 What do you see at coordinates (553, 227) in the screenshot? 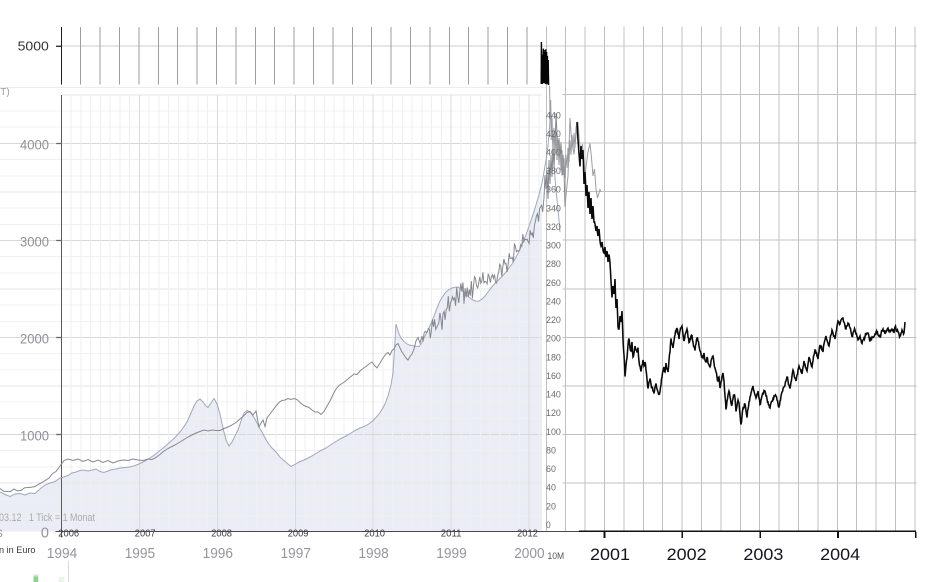
I see `svg-text: 320` at bounding box center [553, 227].